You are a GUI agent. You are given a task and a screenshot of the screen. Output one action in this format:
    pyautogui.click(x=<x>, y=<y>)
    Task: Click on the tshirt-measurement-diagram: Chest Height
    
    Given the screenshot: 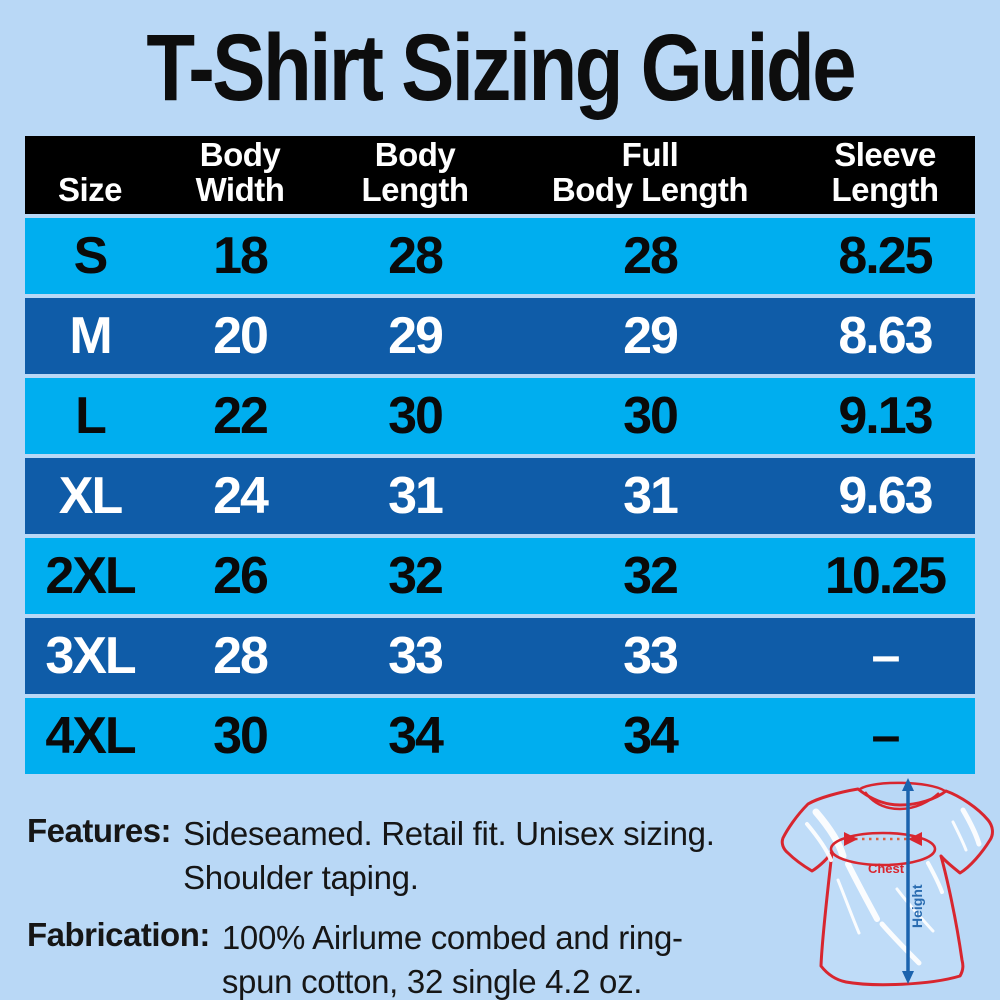 What is the action you would take?
    pyautogui.click(x=889, y=884)
    